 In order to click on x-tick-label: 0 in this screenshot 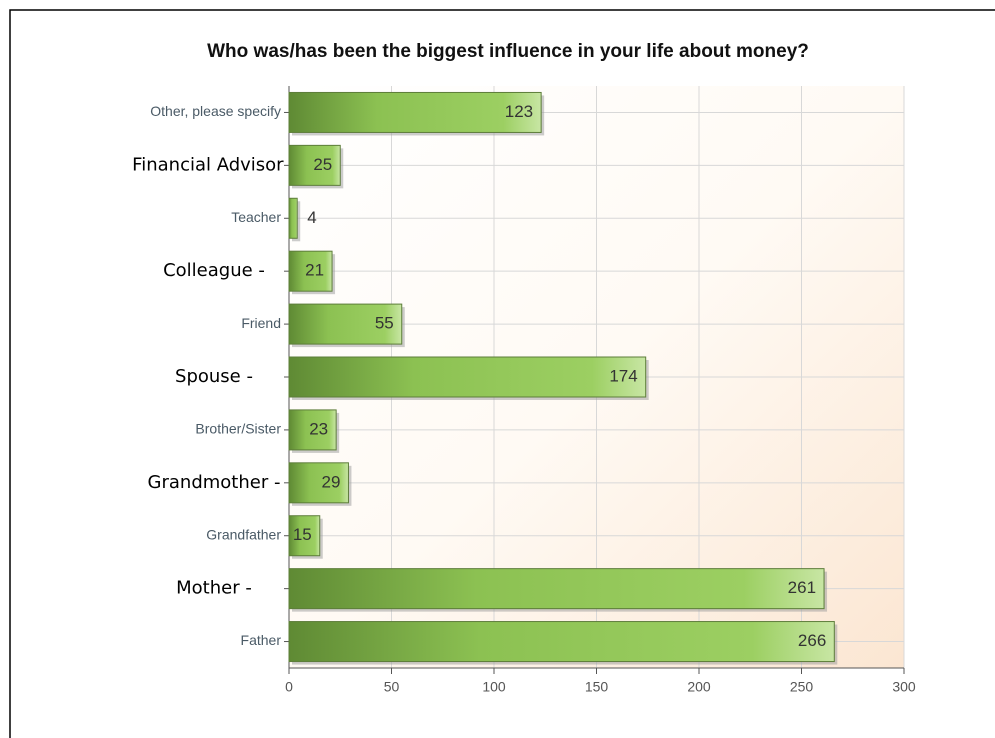, I will do `click(289, 687)`.